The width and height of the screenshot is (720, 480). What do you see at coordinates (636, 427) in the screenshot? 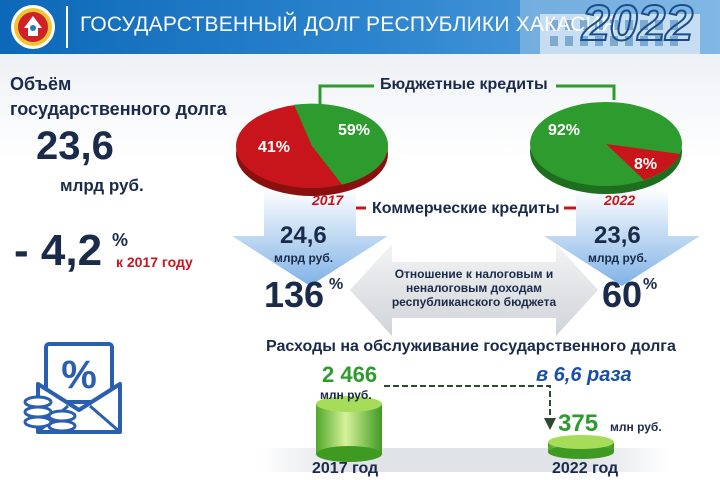
I see `service-2022-unit: млн руб.` at bounding box center [636, 427].